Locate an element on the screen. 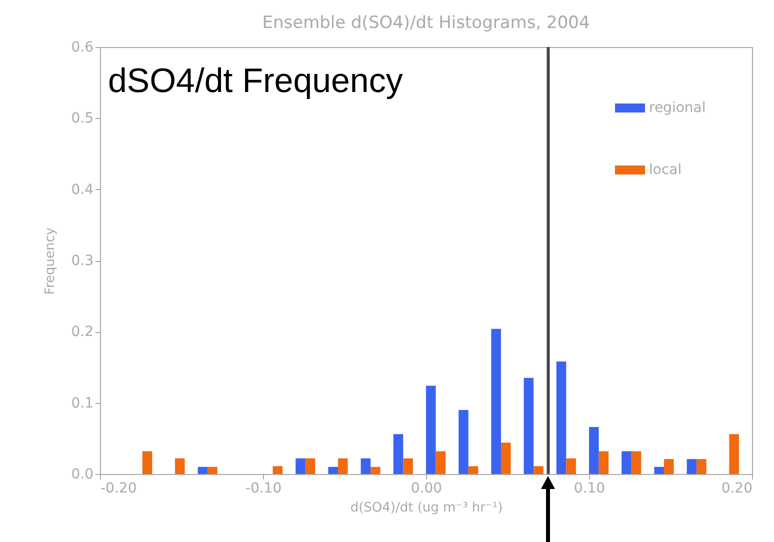 The image size is (774, 542). chart-title: Ensemble d(SO4)/dt Histograms, 2004 is located at coordinates (426, 23).